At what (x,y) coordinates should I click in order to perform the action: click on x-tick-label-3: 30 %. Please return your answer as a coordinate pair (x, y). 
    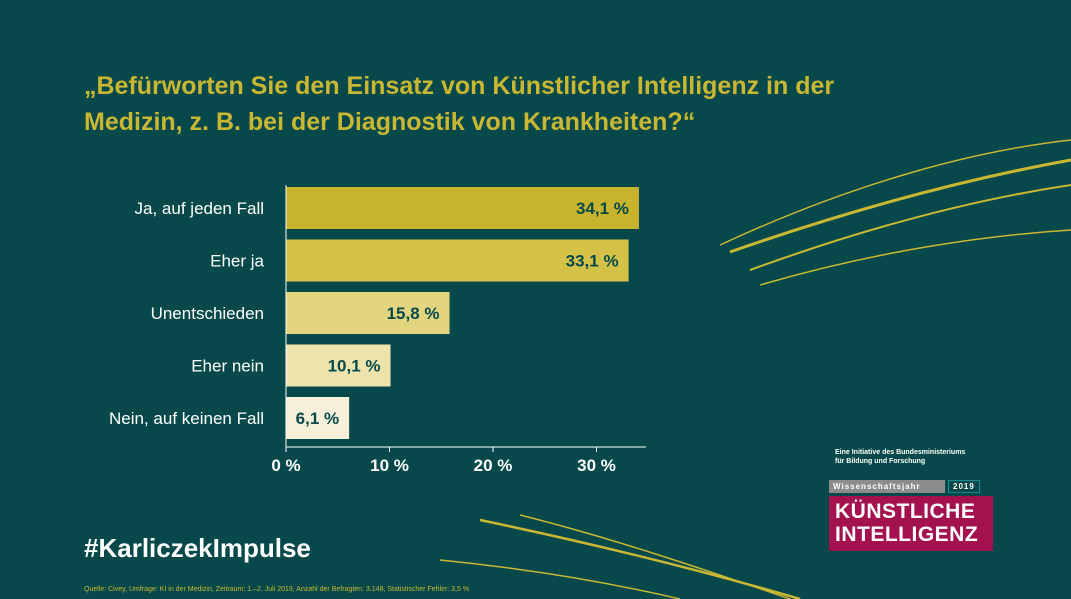
    Looking at the image, I should click on (596, 465).